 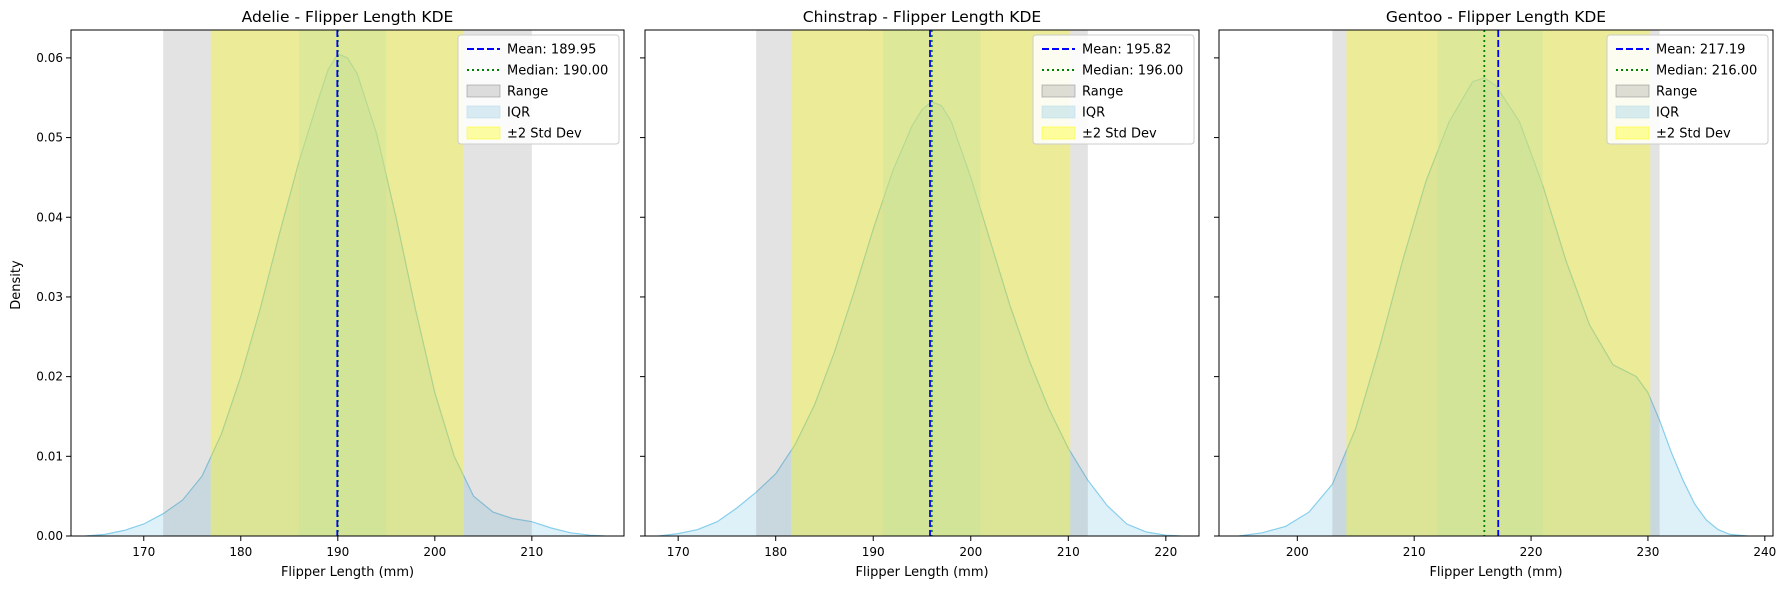 What do you see at coordinates (1764, 552) in the screenshot?
I see `x-tick-label: 240` at bounding box center [1764, 552].